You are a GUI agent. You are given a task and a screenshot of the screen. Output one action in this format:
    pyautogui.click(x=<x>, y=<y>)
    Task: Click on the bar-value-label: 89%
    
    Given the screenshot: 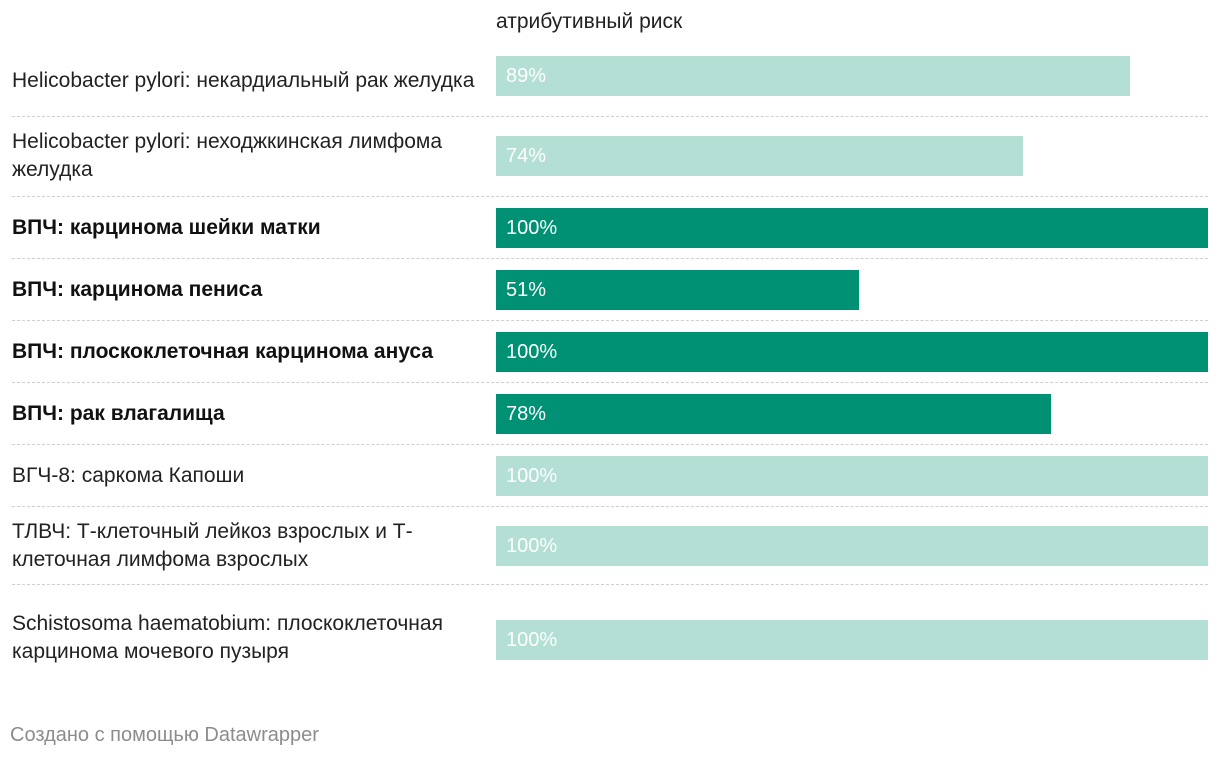 What is the action you would take?
    pyautogui.click(x=526, y=76)
    